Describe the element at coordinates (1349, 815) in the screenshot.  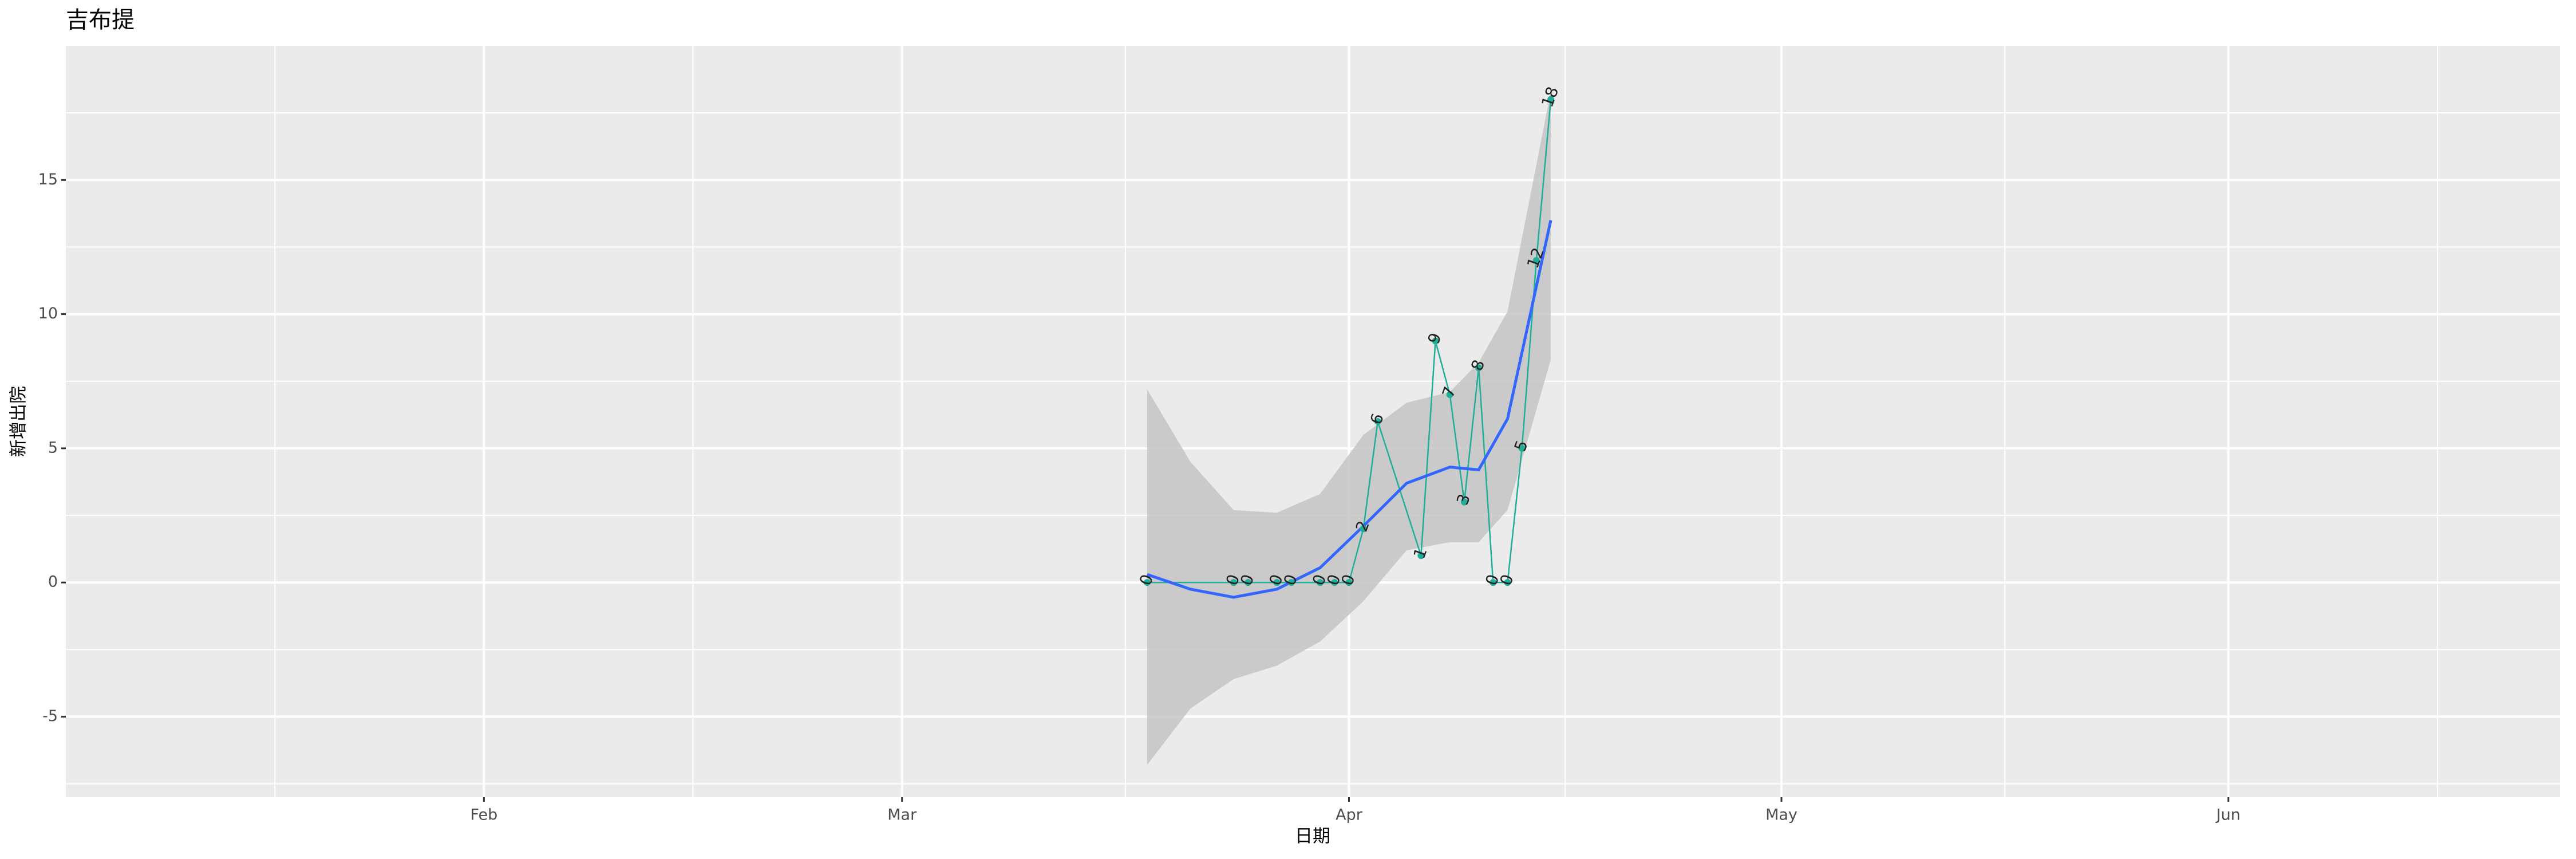
I see `x-tick-label: Apr` at that location.